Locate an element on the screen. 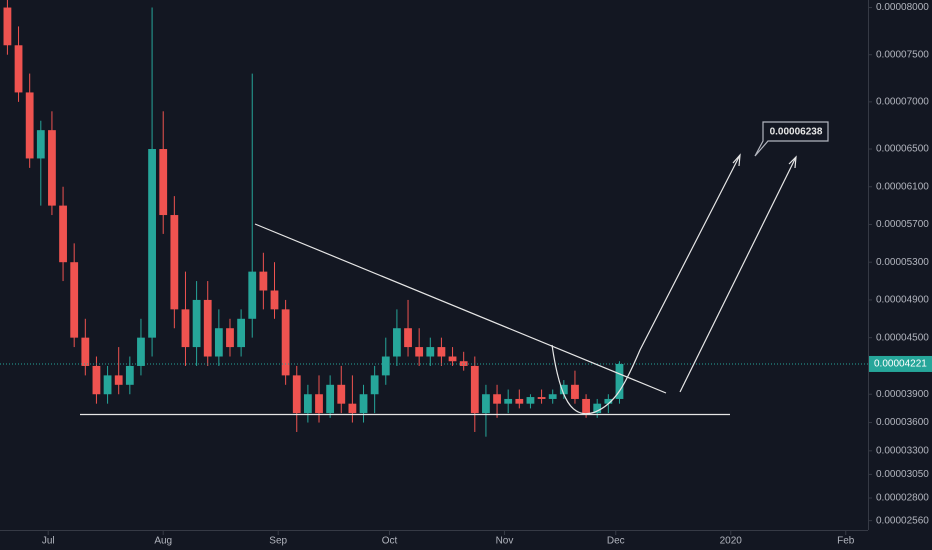 The image size is (932, 550). y-tick-label: 0.00007000 is located at coordinates (902, 102).